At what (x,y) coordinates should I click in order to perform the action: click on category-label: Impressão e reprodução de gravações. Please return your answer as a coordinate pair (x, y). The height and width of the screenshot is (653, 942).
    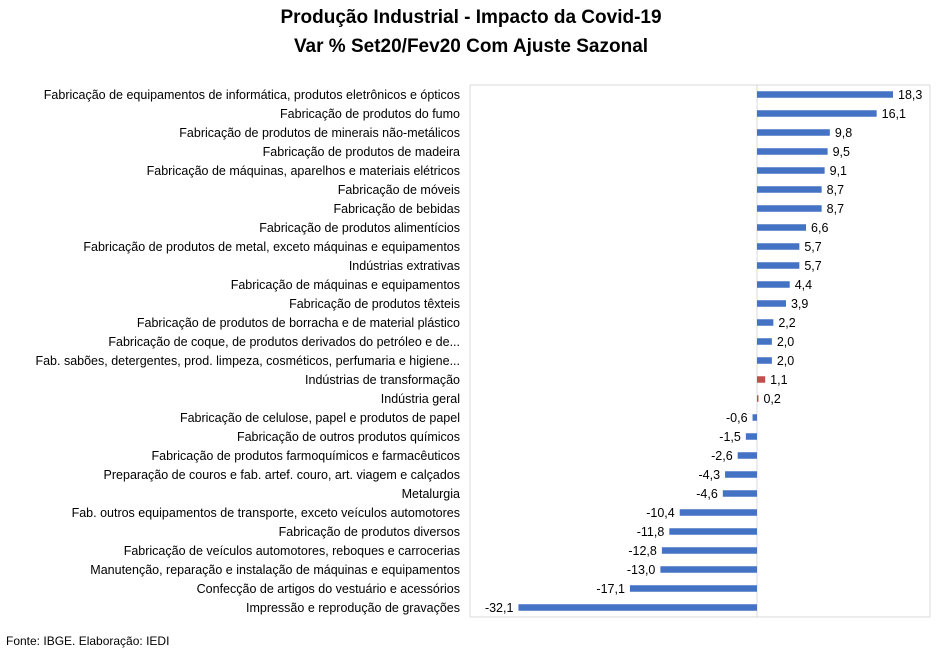
    Looking at the image, I should click on (353, 608).